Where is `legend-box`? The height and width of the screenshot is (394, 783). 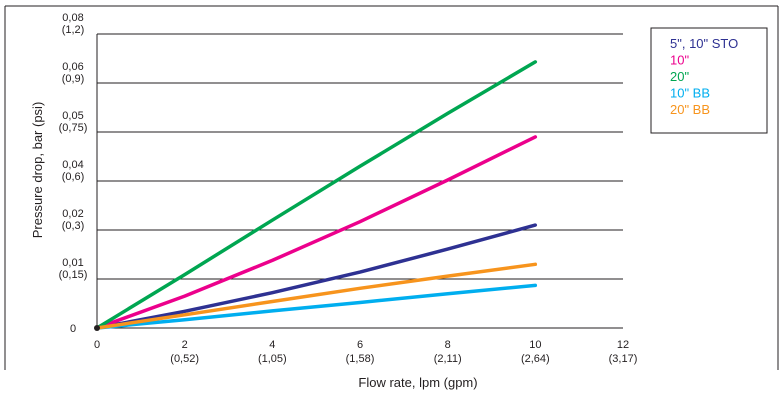 legend-box is located at coordinates (709, 80).